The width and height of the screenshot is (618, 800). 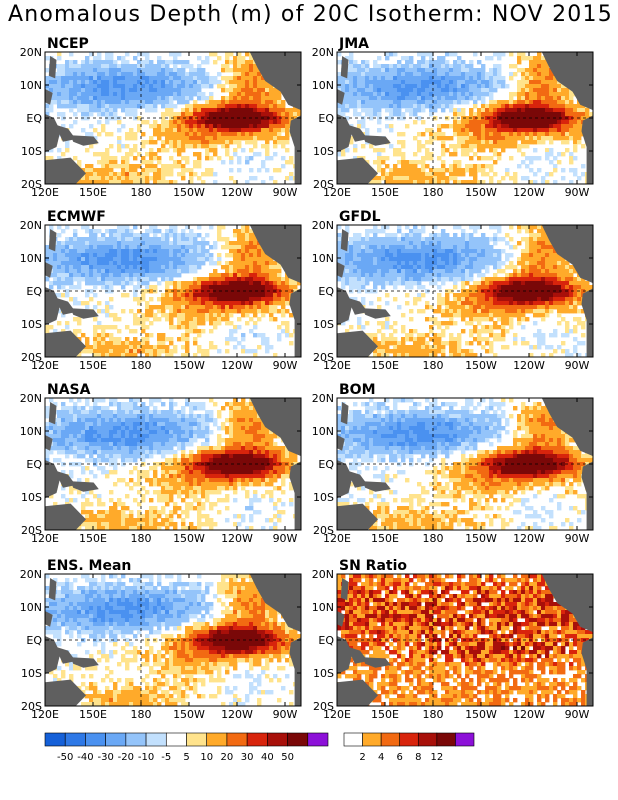 I want to click on colorbar-label: 20, so click(x=227, y=757).